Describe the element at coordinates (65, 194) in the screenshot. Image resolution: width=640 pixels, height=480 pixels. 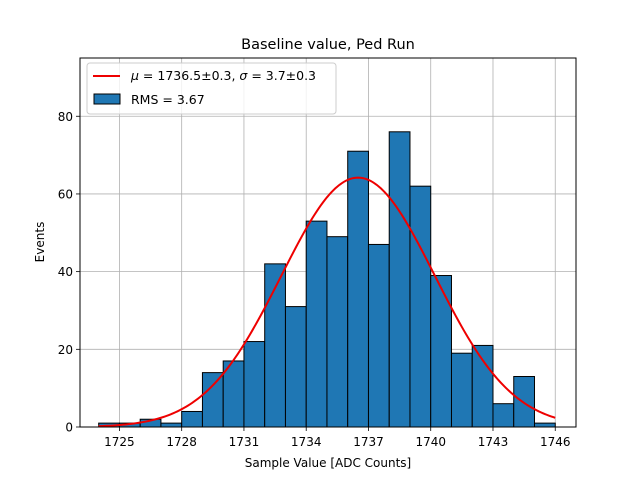
I see `y-tick-label: 60` at that location.